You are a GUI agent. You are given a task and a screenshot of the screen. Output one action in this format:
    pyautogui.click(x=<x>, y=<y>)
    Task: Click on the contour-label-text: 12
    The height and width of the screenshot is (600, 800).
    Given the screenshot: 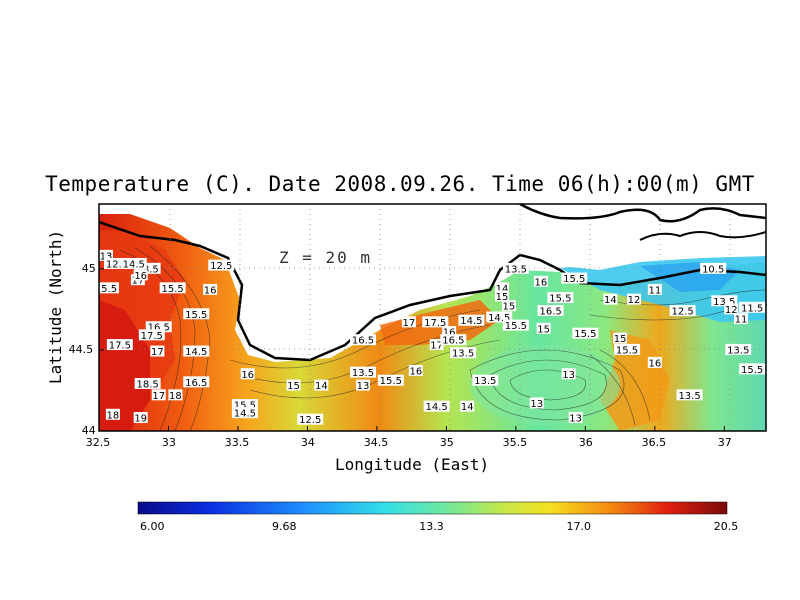 What is the action you would take?
    pyautogui.click(x=731, y=310)
    